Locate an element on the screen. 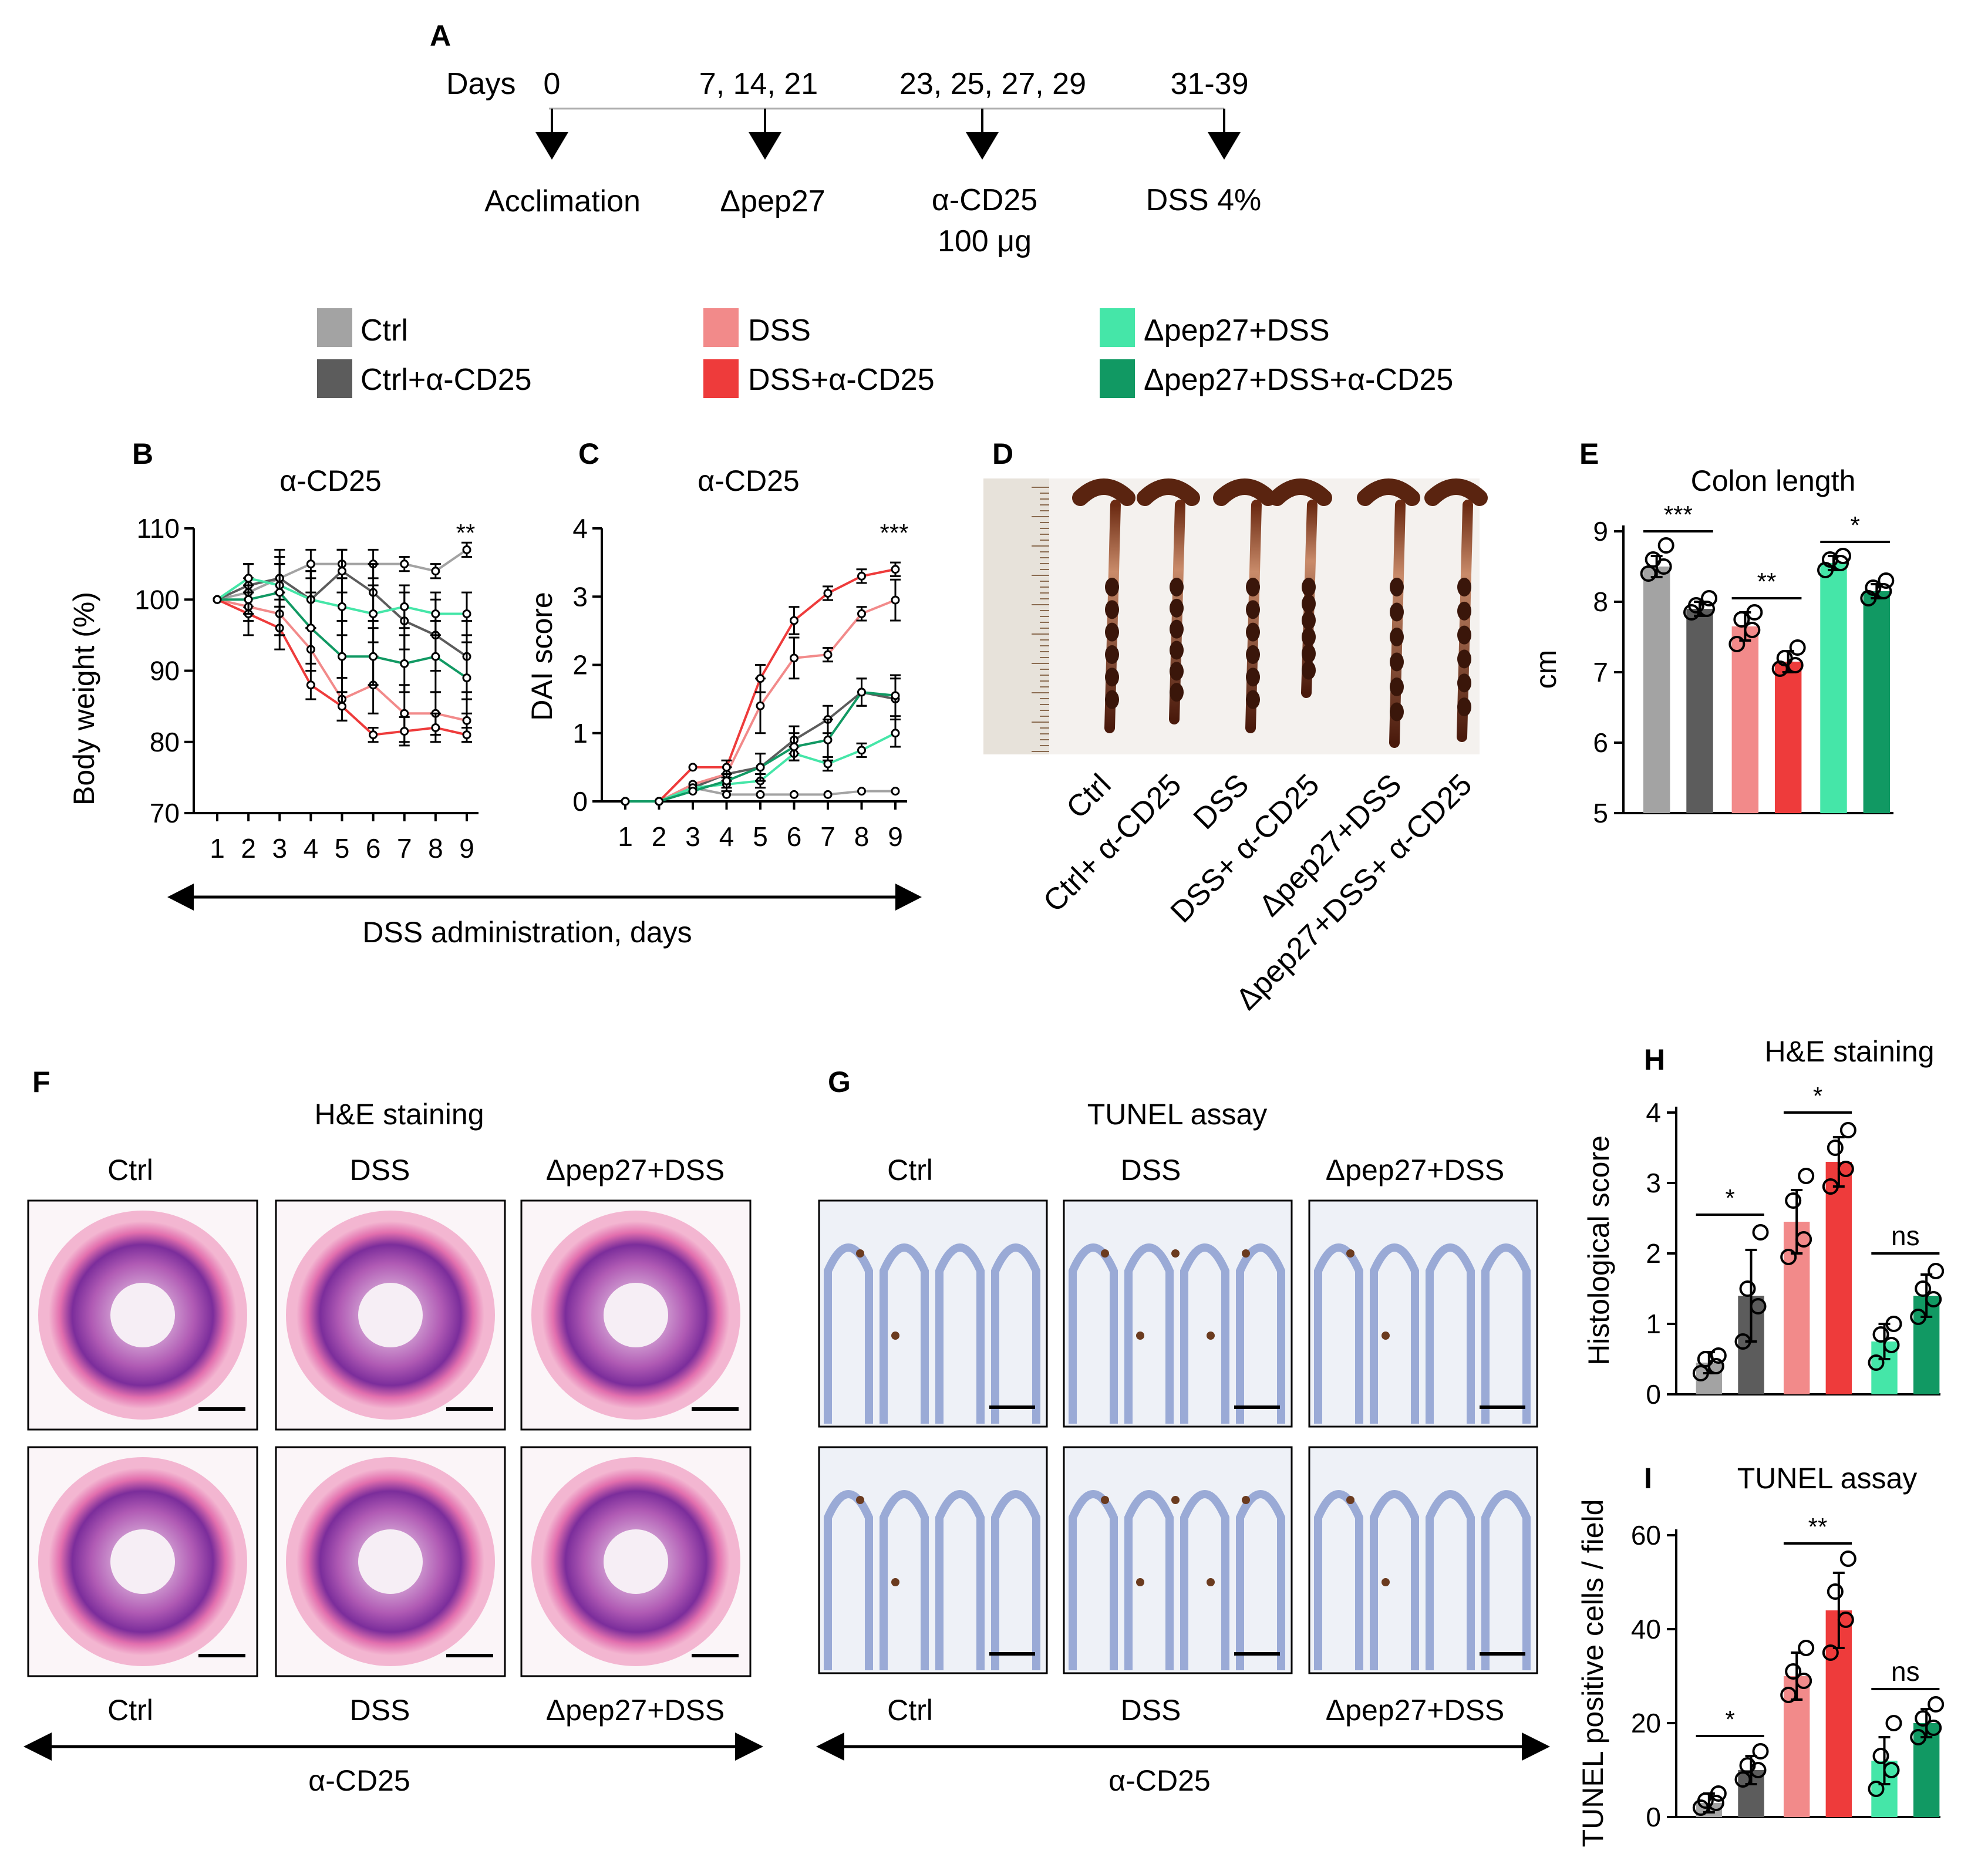 The width and height of the screenshot is (1988, 1864). x-tick-label: 6 is located at coordinates (795, 837).